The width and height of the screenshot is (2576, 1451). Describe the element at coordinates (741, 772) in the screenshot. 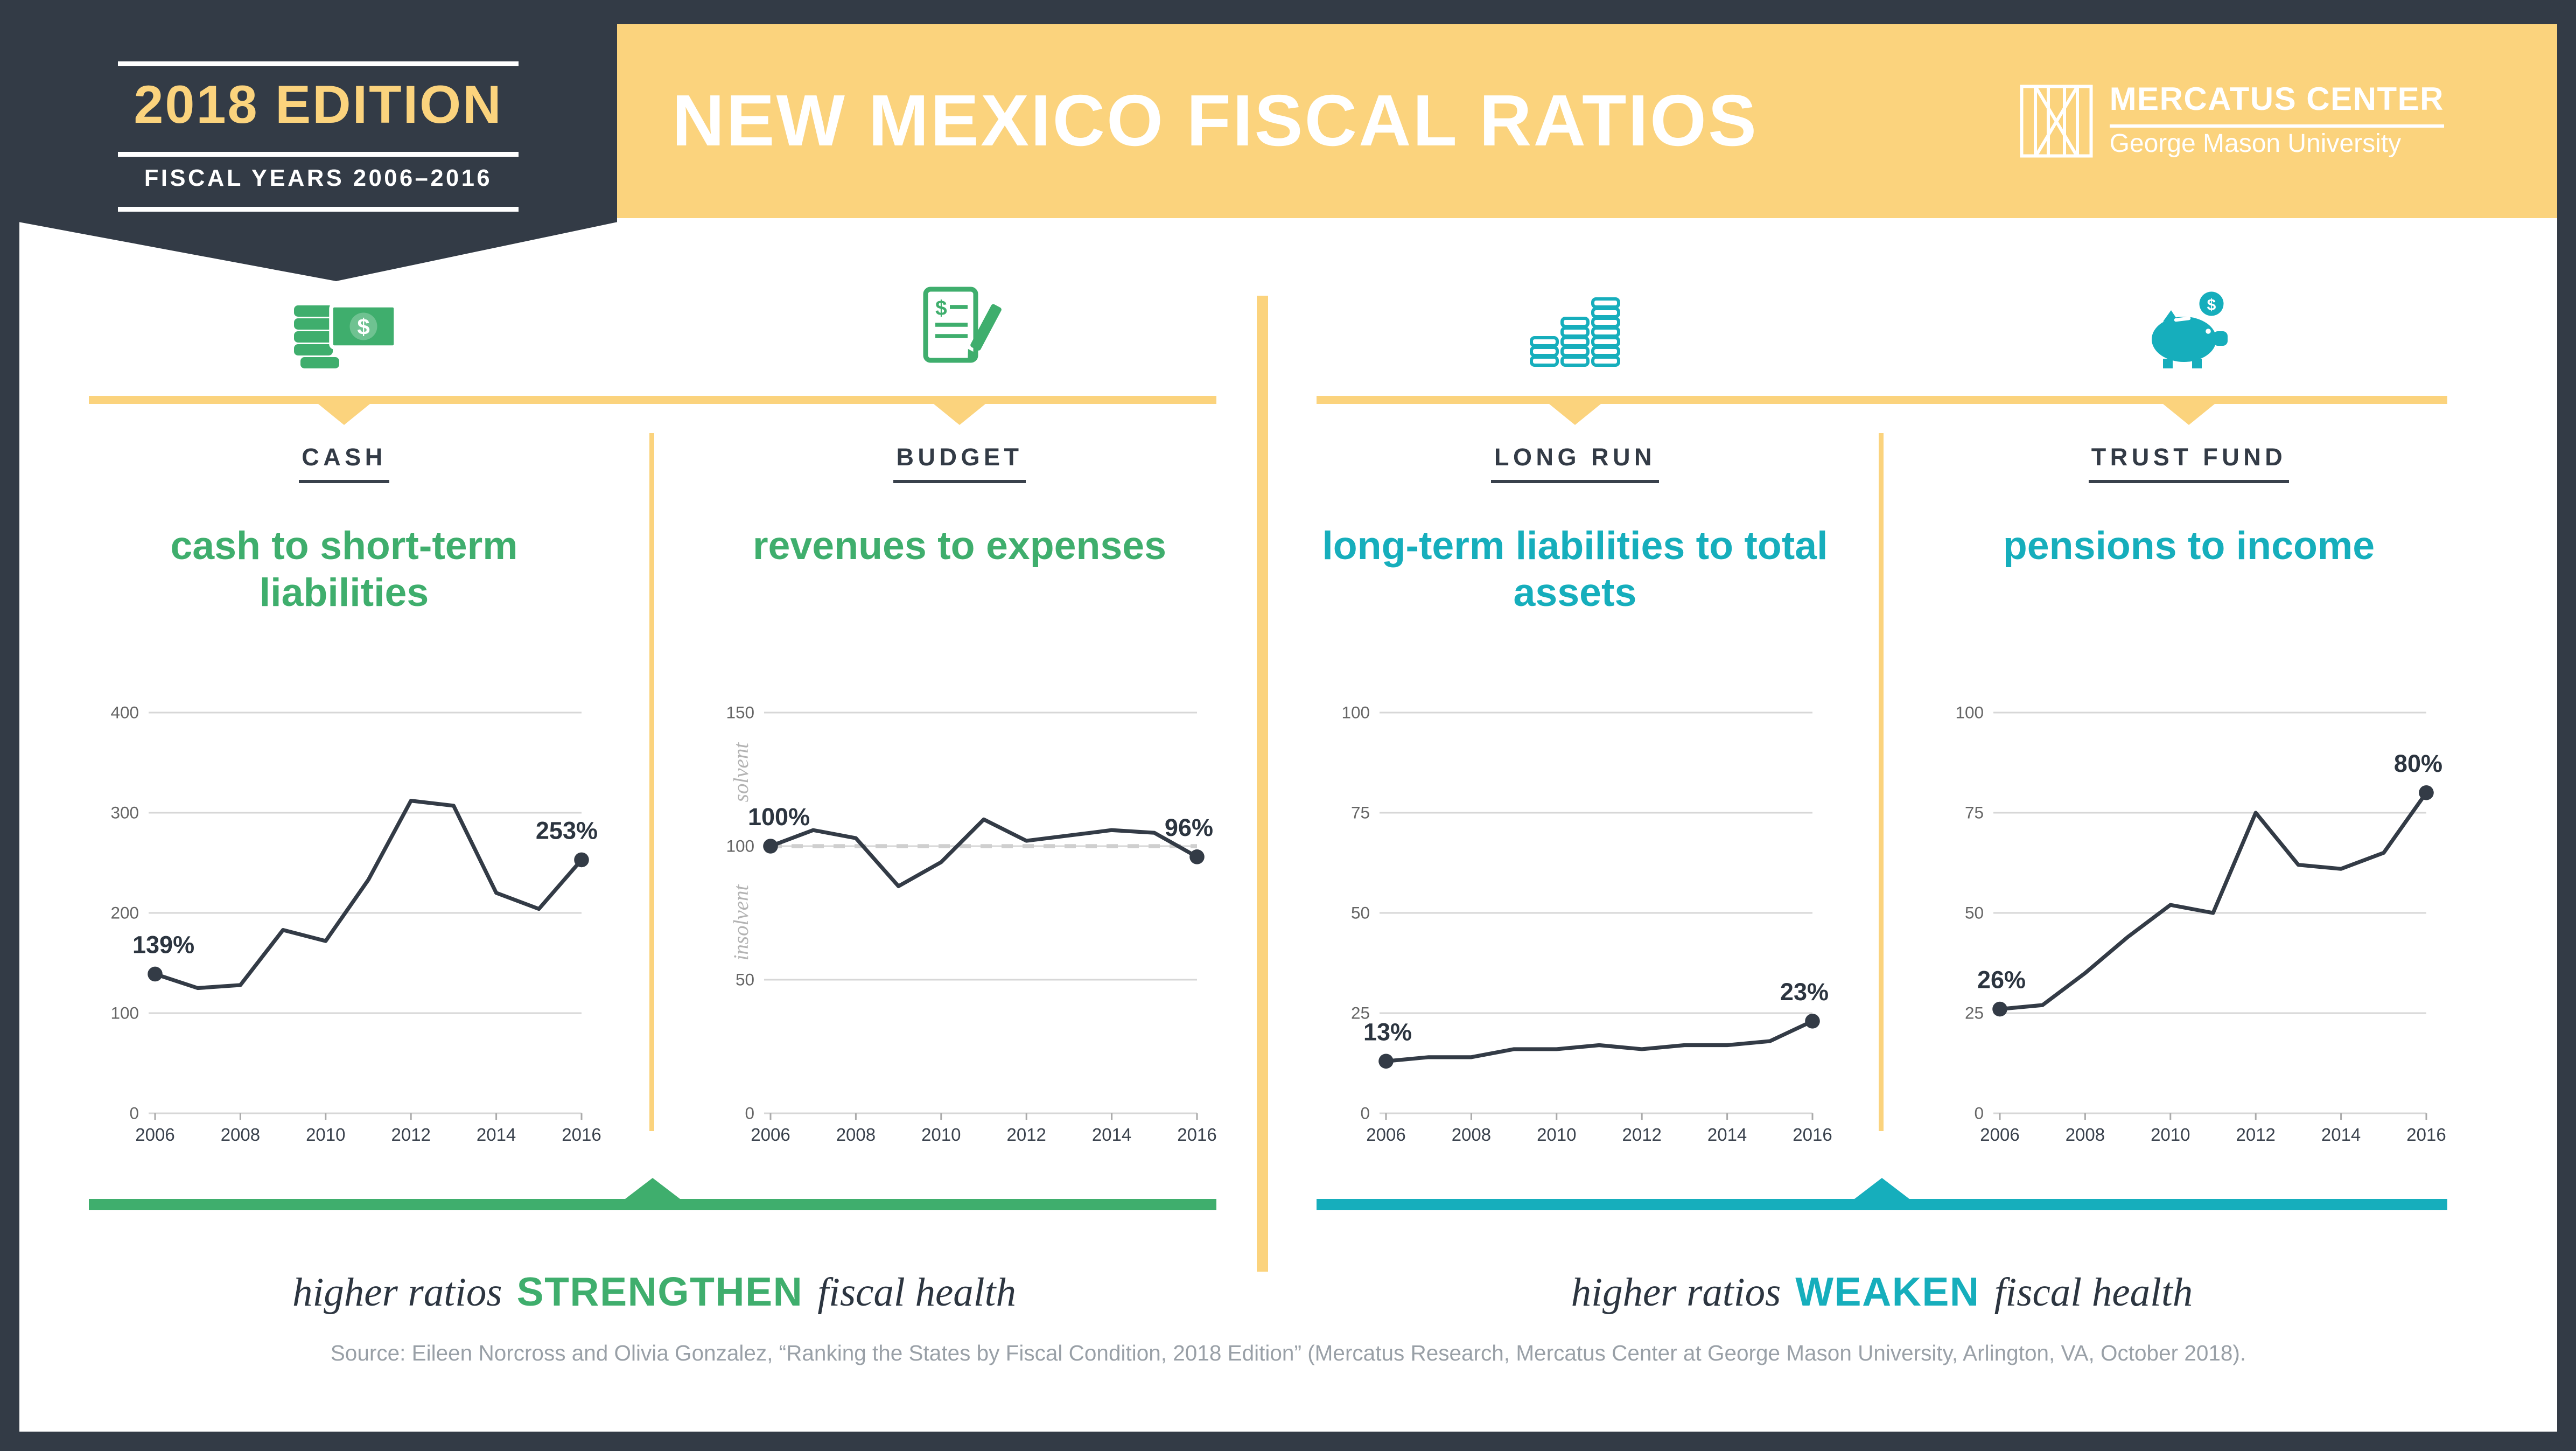

I see `solvent-label: solvent` at that location.